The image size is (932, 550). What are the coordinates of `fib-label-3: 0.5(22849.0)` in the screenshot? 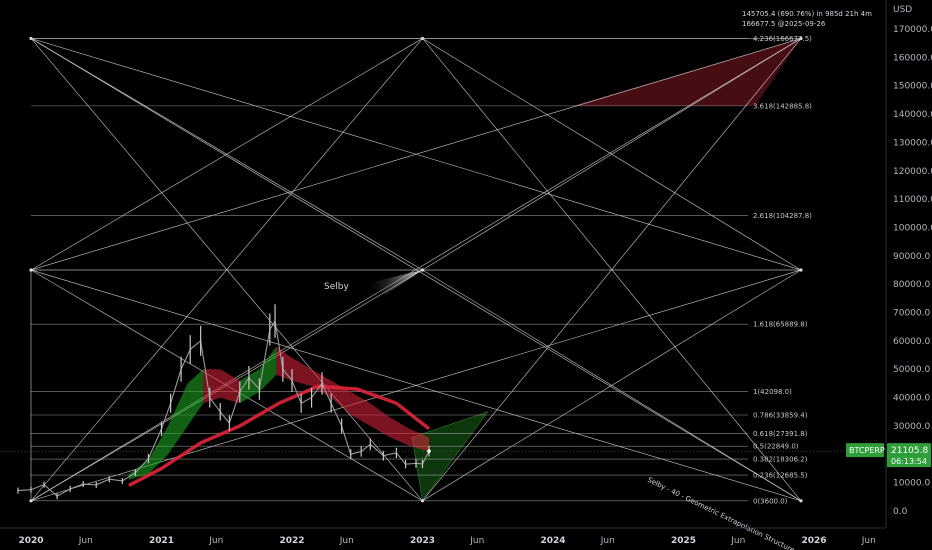 It's located at (776, 447).